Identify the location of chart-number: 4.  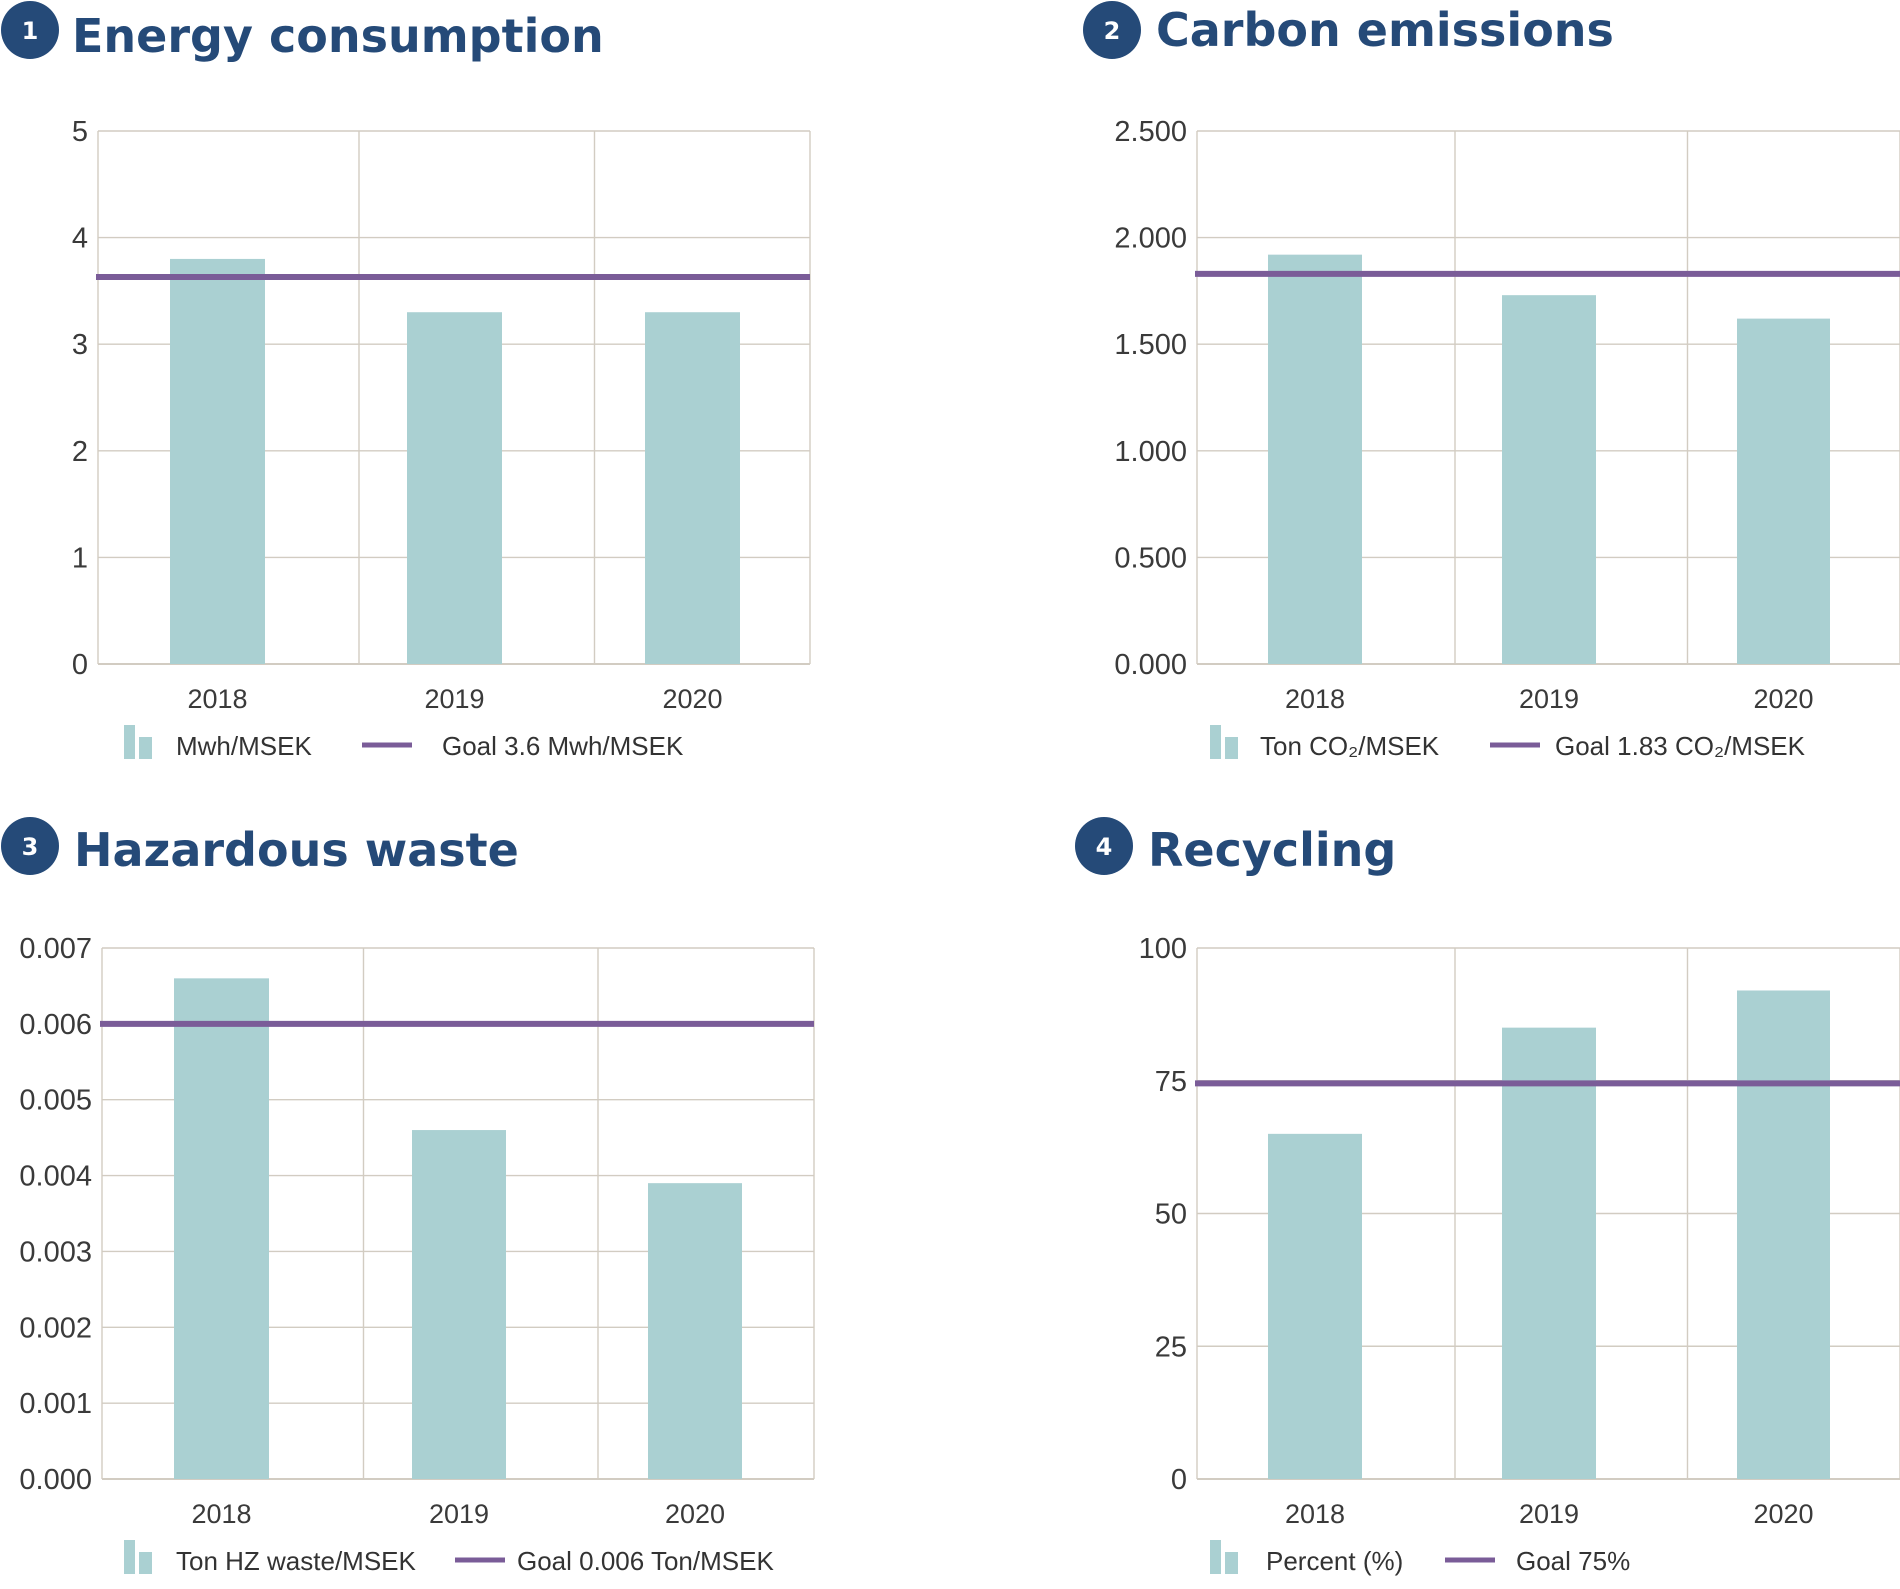
(1104, 847).